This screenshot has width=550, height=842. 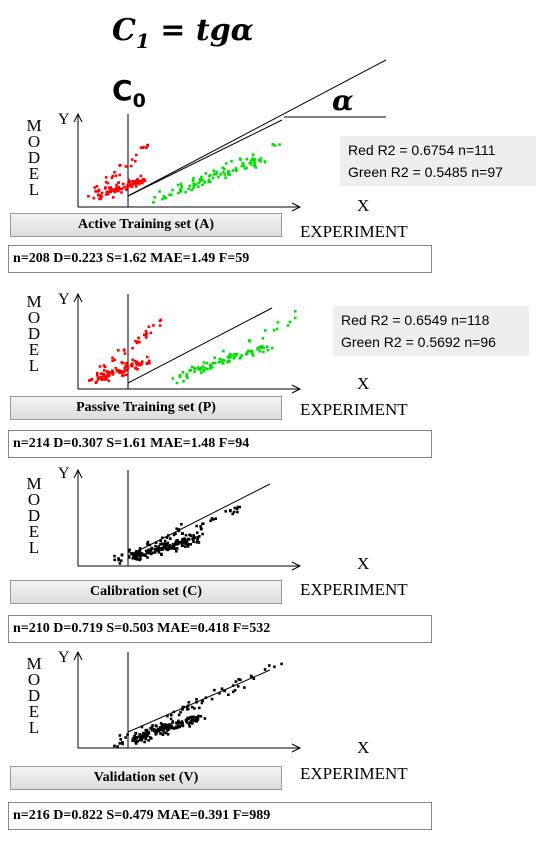 I want to click on stats-calibration: n=210 D=0.719 S=0.503 MAE=0.418 F=532, so click(x=220, y=629).